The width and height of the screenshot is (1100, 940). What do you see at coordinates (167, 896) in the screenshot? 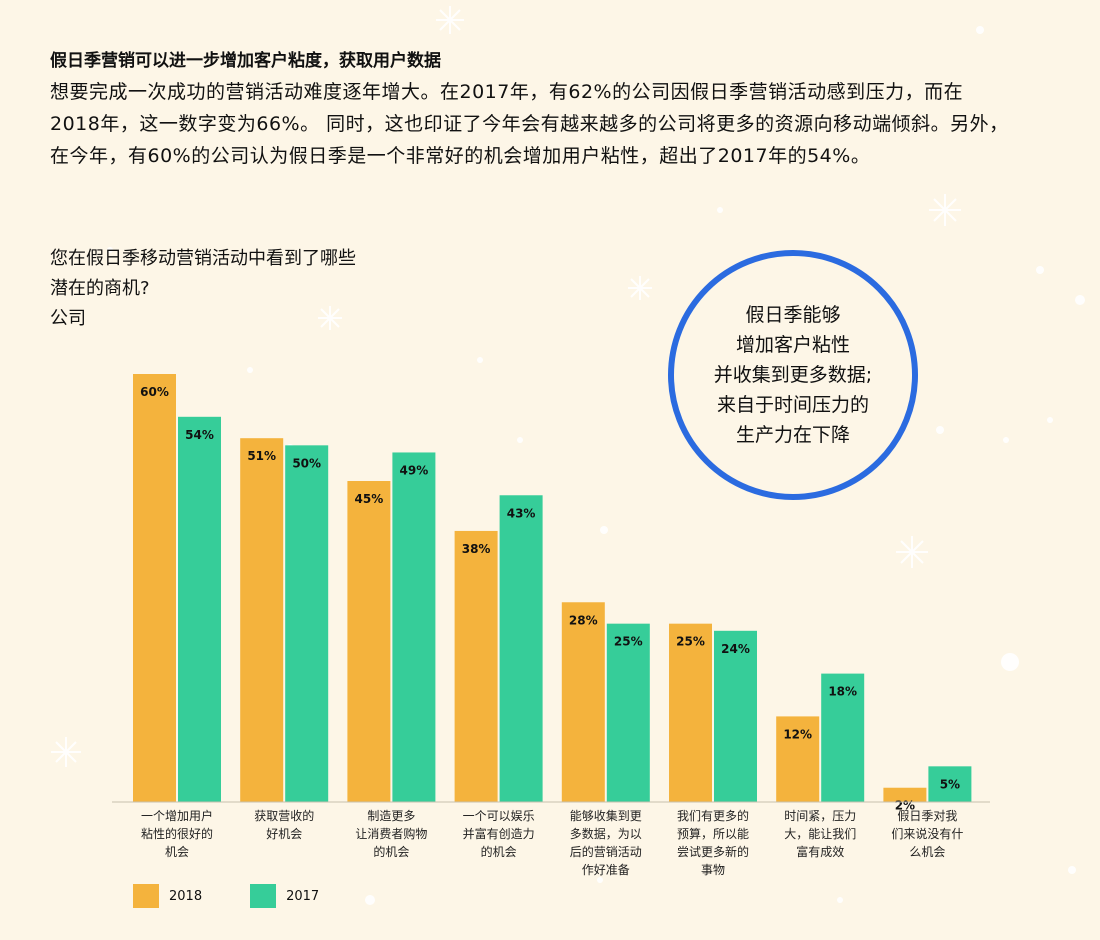
I see `legend-item-2018: 2018` at bounding box center [167, 896].